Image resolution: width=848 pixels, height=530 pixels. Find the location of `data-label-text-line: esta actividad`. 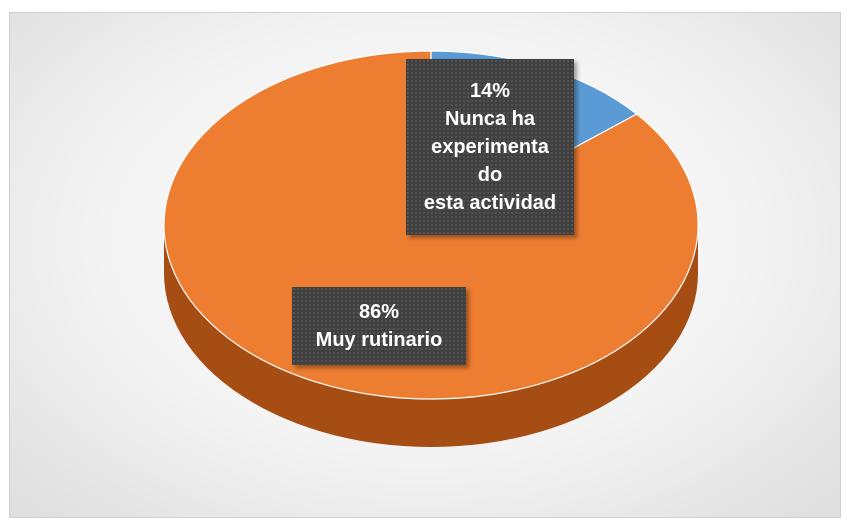

data-label-text-line: esta actividad is located at coordinates (490, 203).